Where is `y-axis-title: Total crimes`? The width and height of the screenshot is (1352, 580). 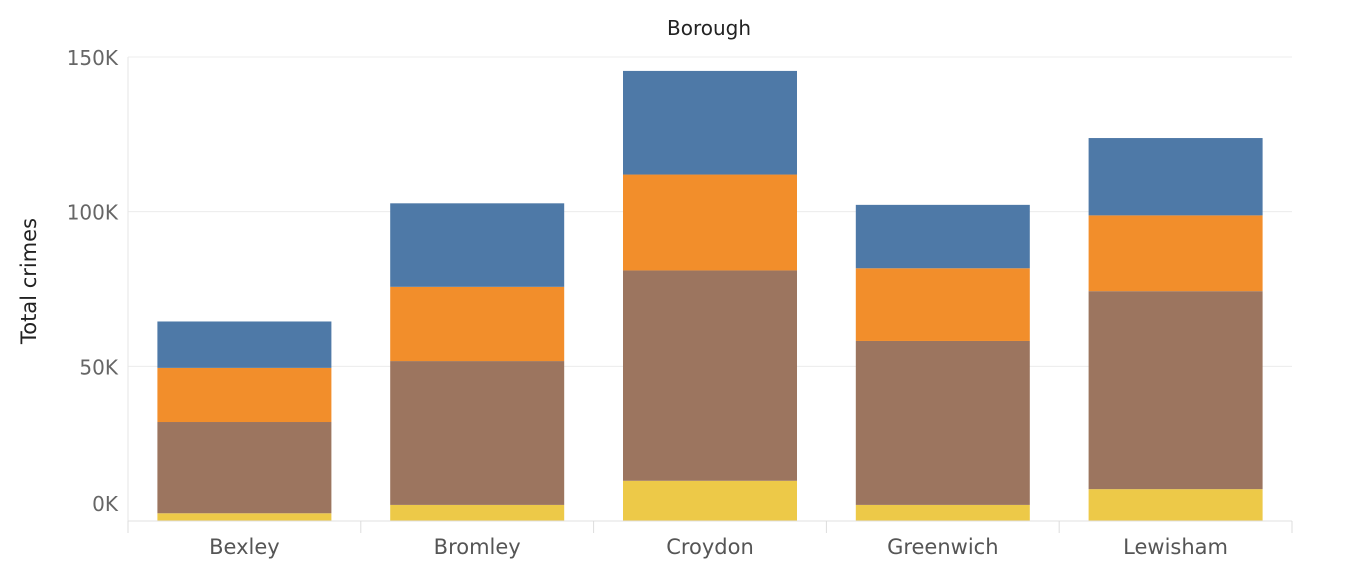 y-axis-title: Total crimes is located at coordinates (29, 281).